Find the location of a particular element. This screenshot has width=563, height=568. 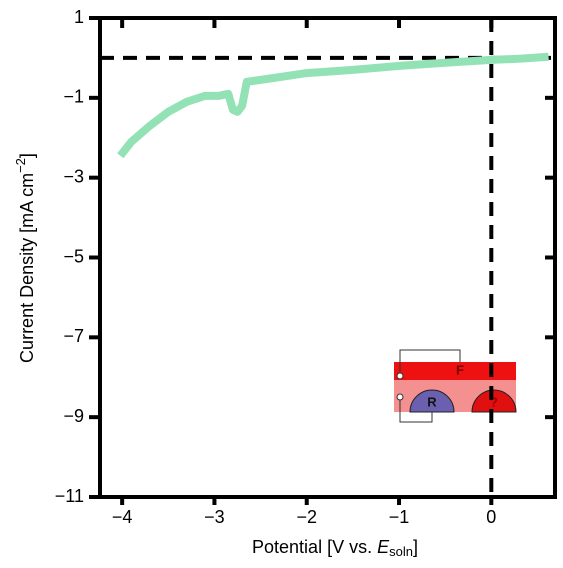

x-tick-label: −3 is located at coordinates (214, 517).